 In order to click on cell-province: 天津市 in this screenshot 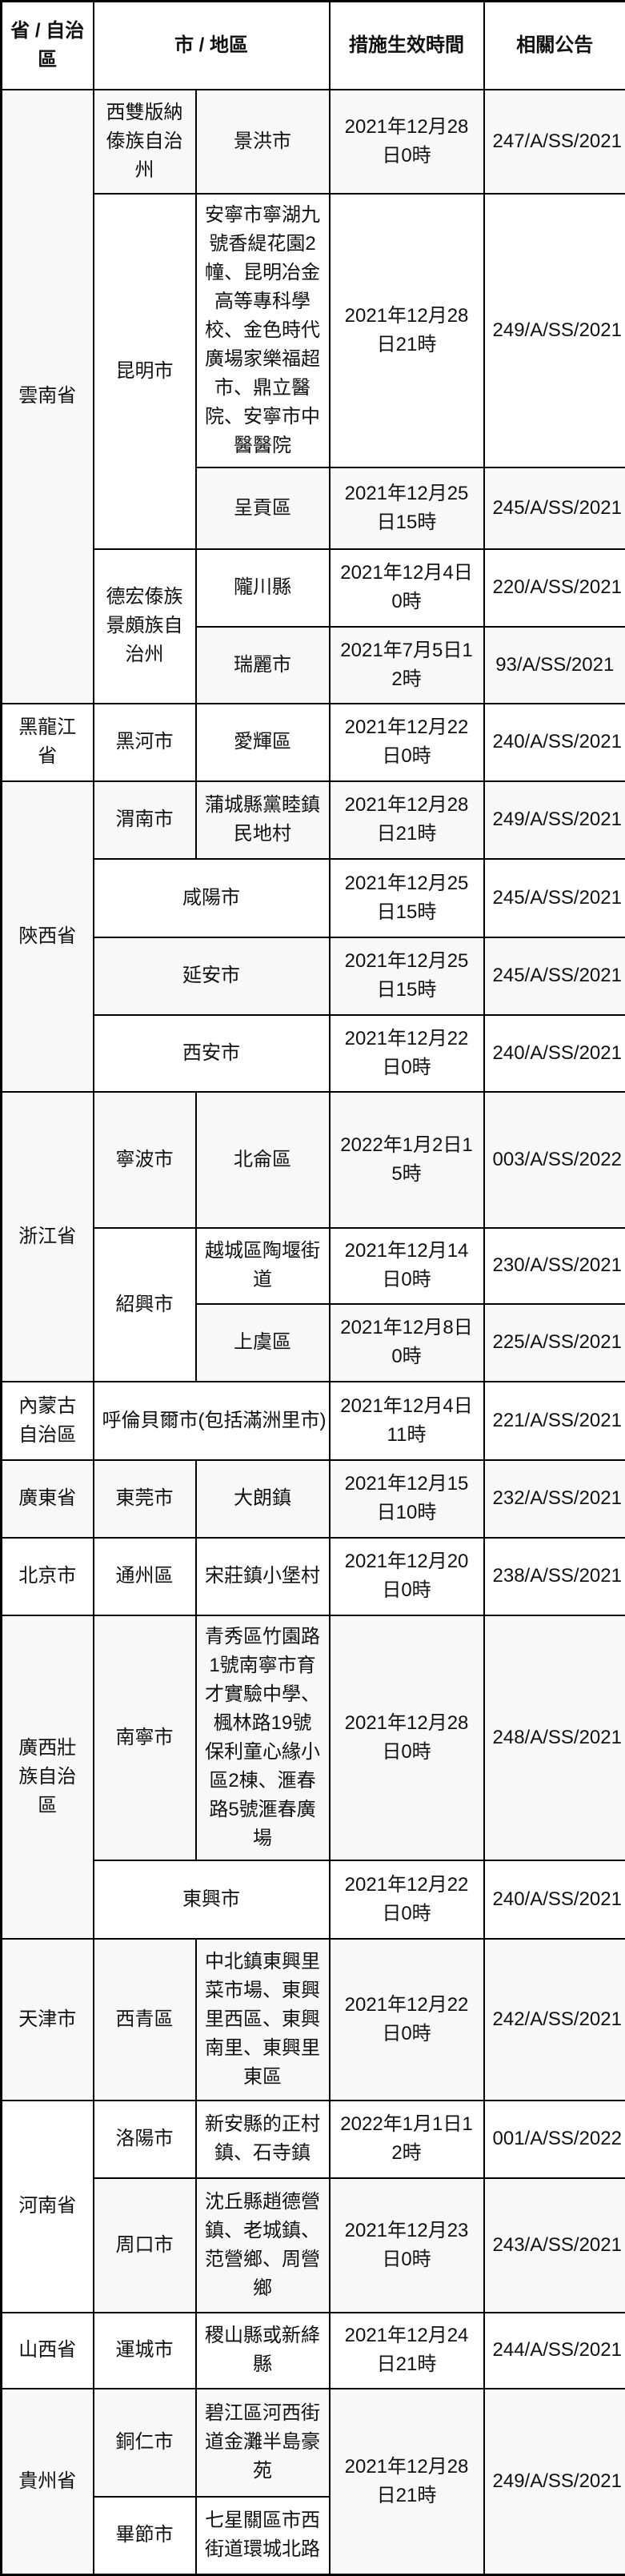, I will do `click(48, 2020)`.